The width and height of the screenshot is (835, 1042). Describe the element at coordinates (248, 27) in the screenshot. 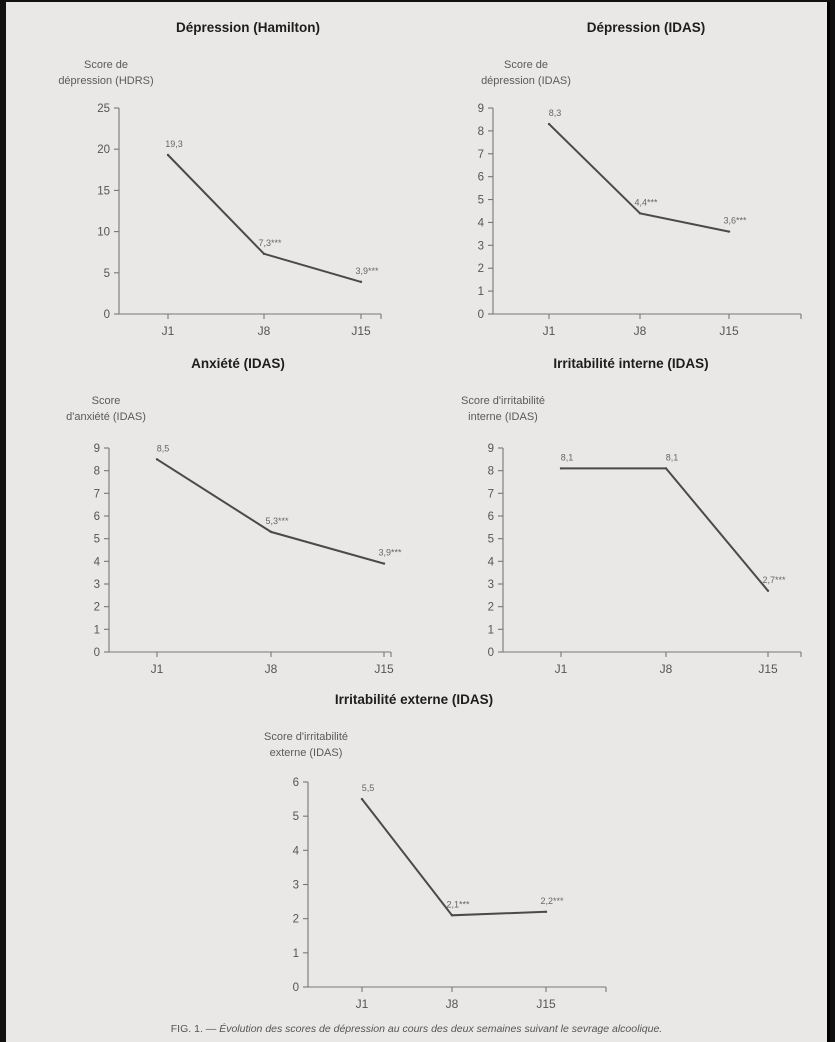

I see `chart-title: Dépression (Hamilton)` at that location.